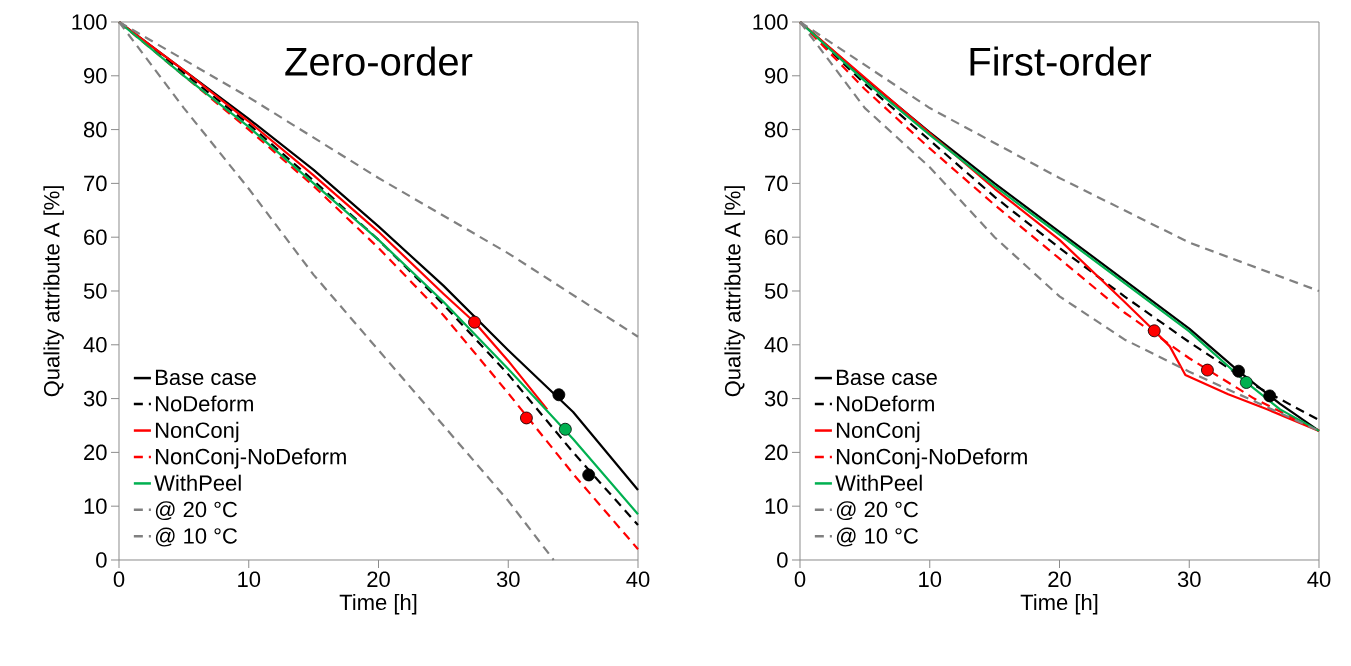  What do you see at coordinates (379, 61) in the screenshot?
I see `chart-title: Zero-order` at bounding box center [379, 61].